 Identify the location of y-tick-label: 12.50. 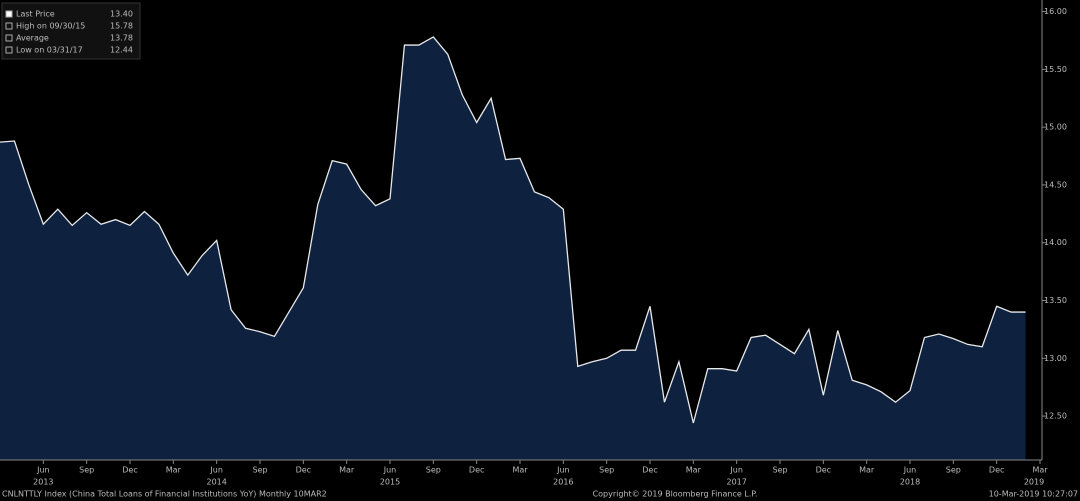
(1055, 416).